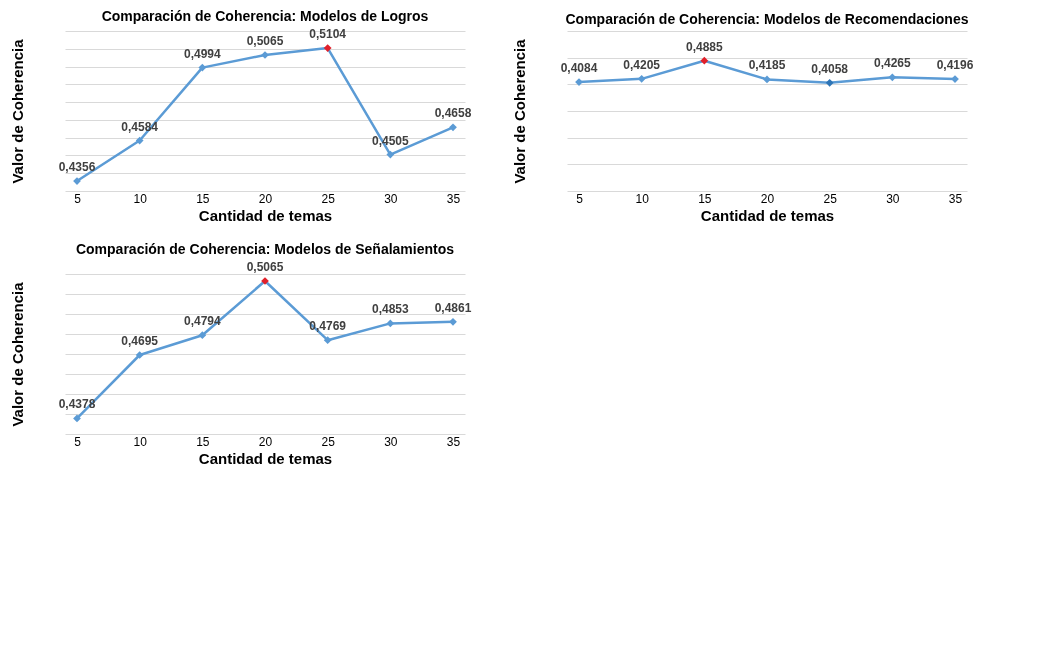 This screenshot has width=1048, height=654. What do you see at coordinates (642, 64) in the screenshot?
I see `data-label: 0,4205` at bounding box center [642, 64].